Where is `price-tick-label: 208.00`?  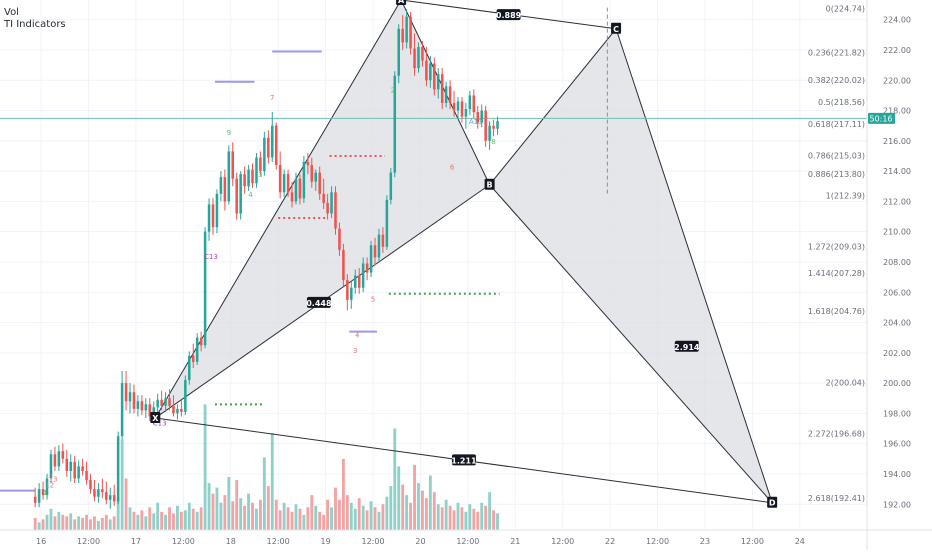 price-tick-label: 208.00 is located at coordinates (897, 262).